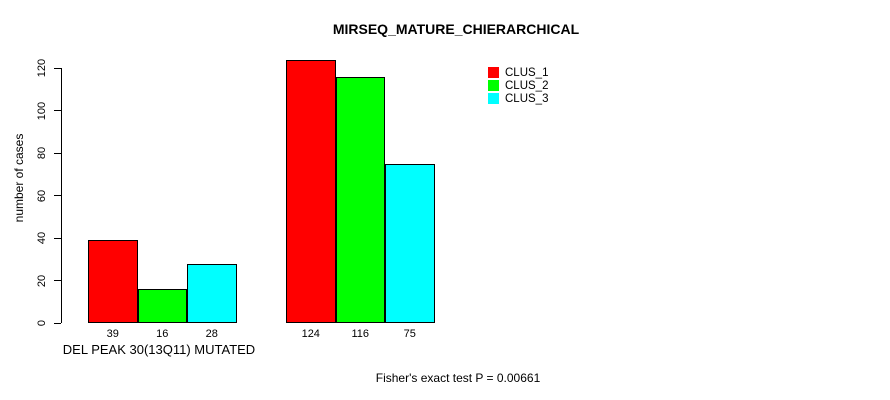  What do you see at coordinates (42, 153) in the screenshot?
I see `y-axis-tick-label: 80` at bounding box center [42, 153].